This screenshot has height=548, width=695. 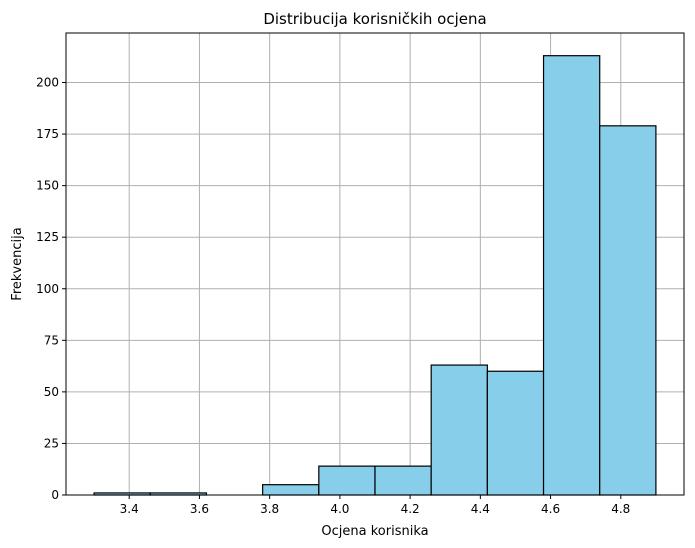 I want to click on x-tick-label: 4.0, so click(x=339, y=509).